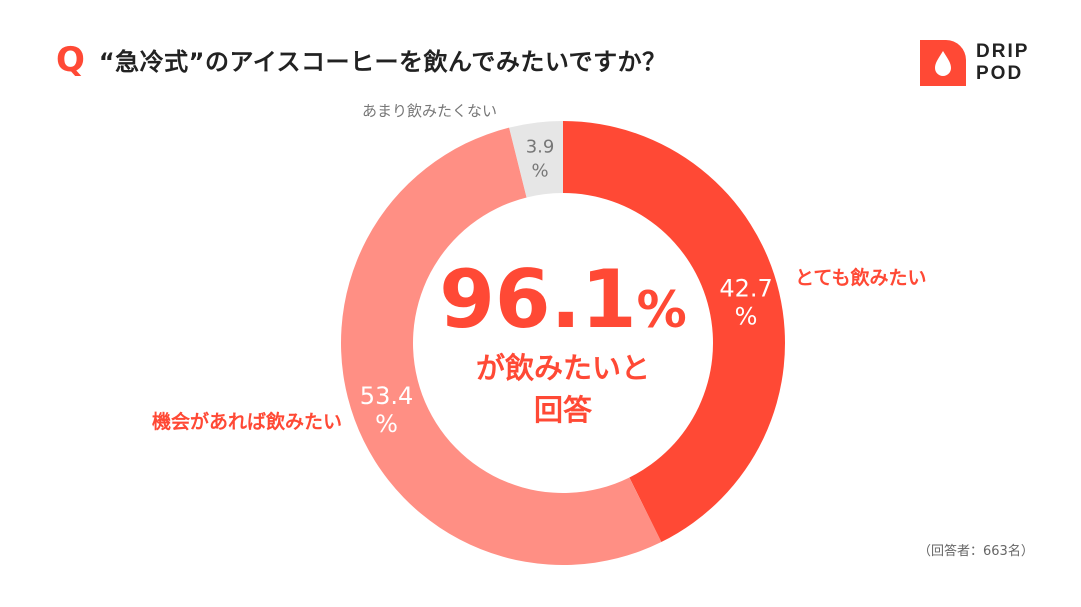 Image resolution: width=1081 pixels, height=607 pixels. I want to click on question-text: “急冷式”のアイスコーヒーを飲んでみたいですか？, so click(382, 62).